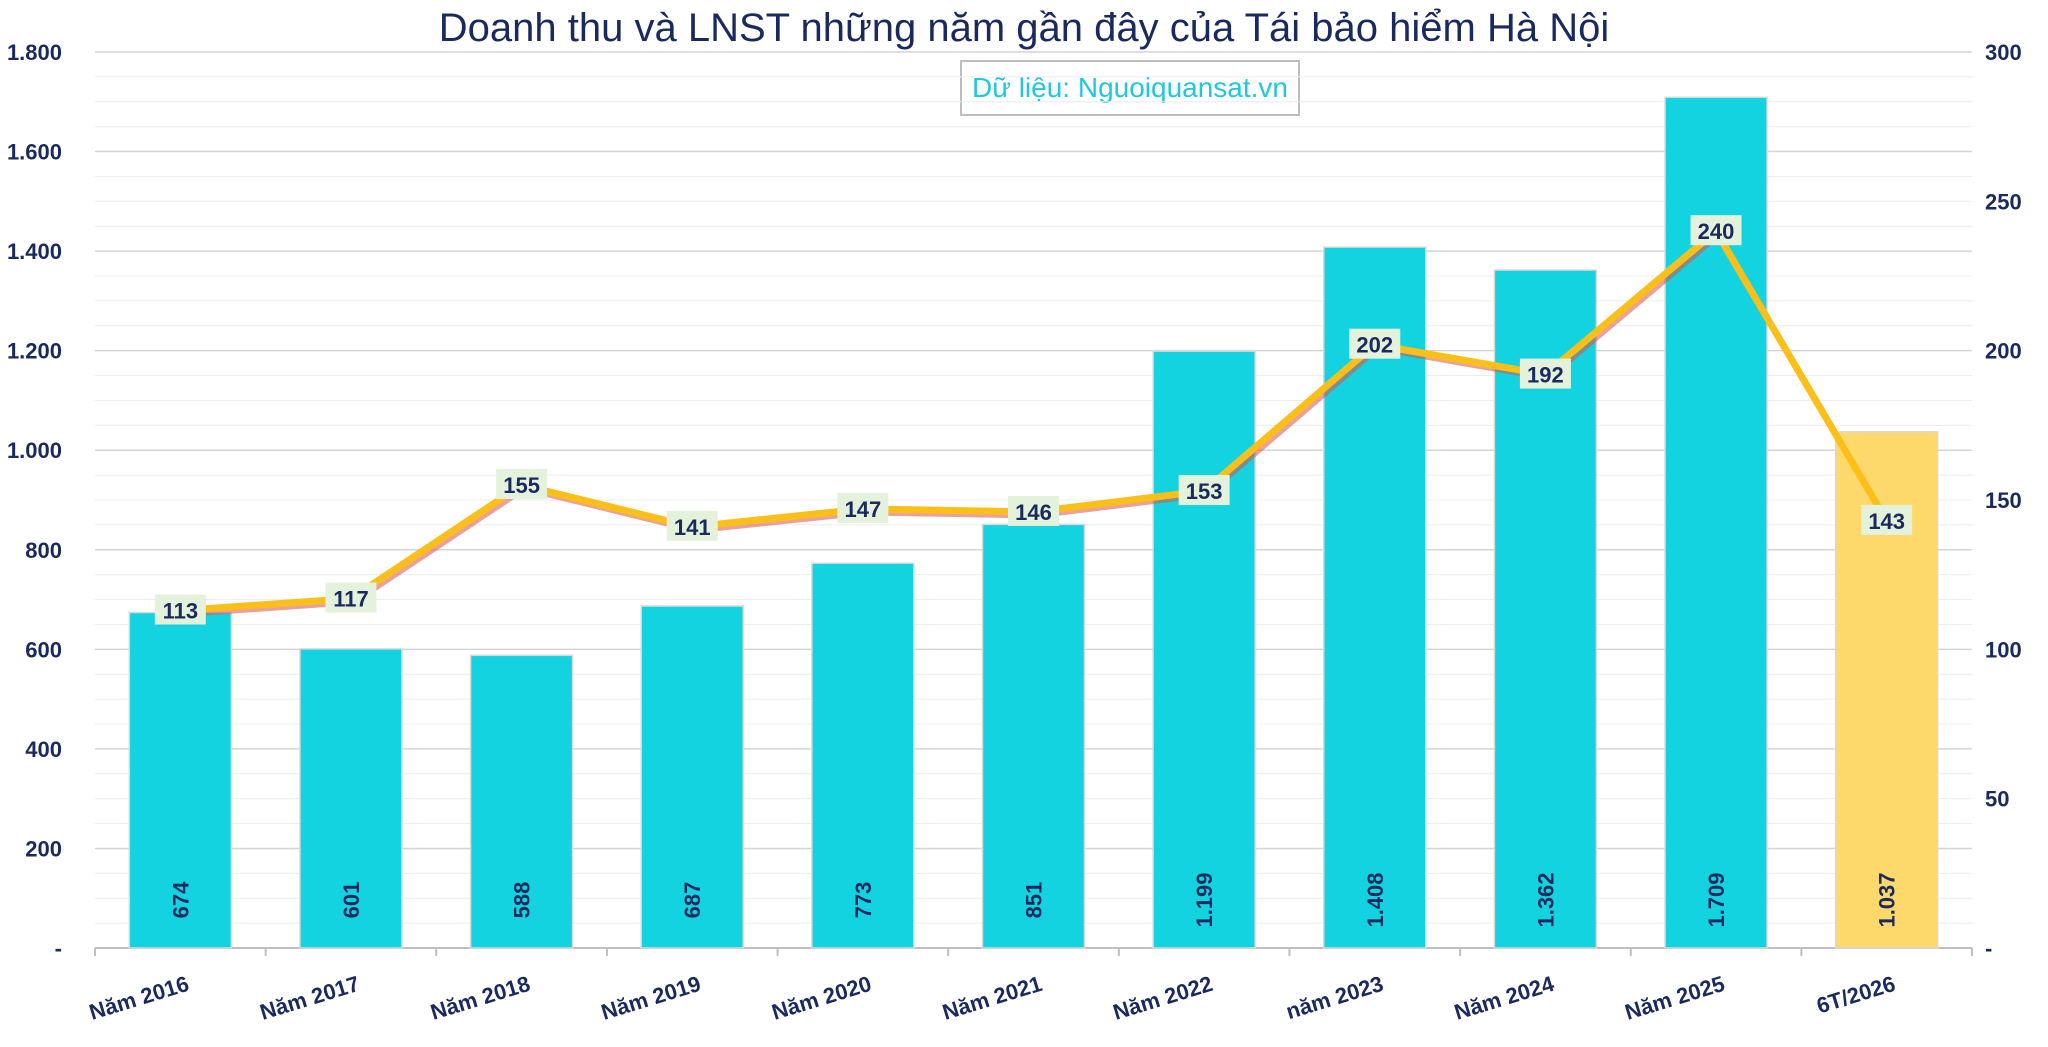 The image size is (2048, 1047). Describe the element at coordinates (992, 998) in the screenshot. I see `x-tick-label: Năm 2021` at that location.